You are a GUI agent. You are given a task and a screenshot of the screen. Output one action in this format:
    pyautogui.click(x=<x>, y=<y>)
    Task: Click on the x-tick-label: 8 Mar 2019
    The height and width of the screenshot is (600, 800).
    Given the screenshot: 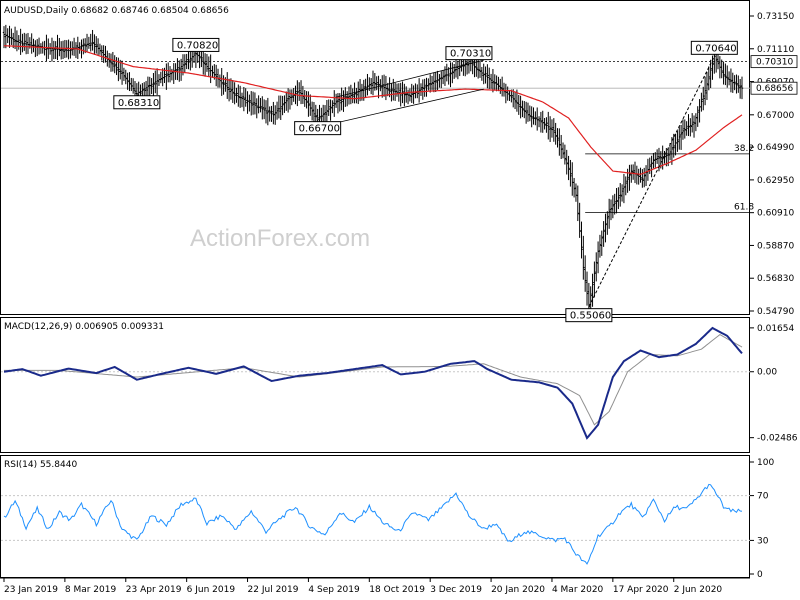 What is the action you would take?
    pyautogui.click(x=91, y=590)
    